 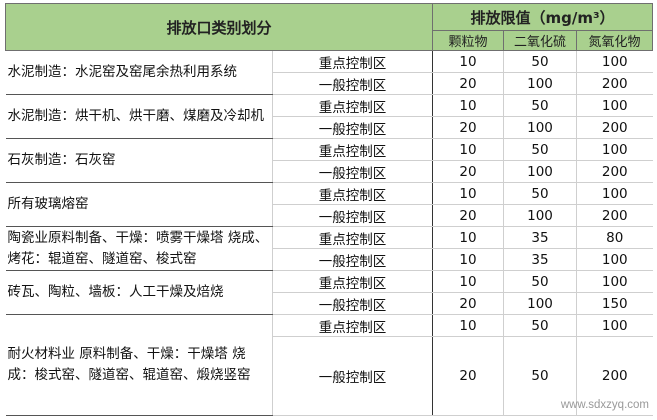 What do you see at coordinates (139, 160) in the screenshot?
I see `category-cell: 石灰制造：石灰窑` at bounding box center [139, 160].